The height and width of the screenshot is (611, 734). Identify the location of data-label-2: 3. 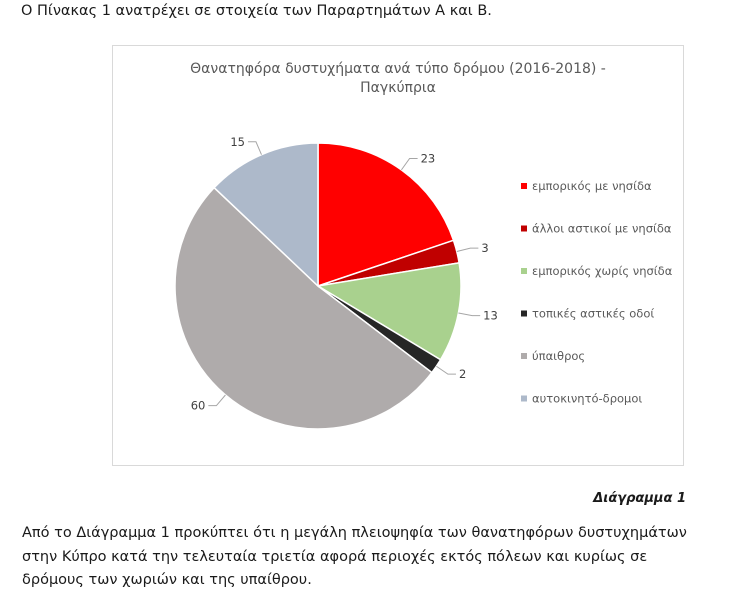
(484, 248).